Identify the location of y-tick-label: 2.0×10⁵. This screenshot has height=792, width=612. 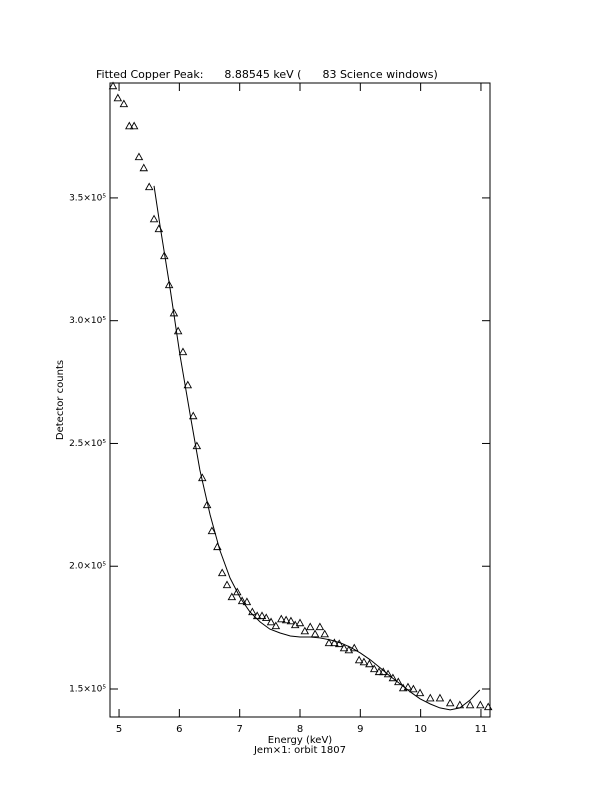
(87, 567).